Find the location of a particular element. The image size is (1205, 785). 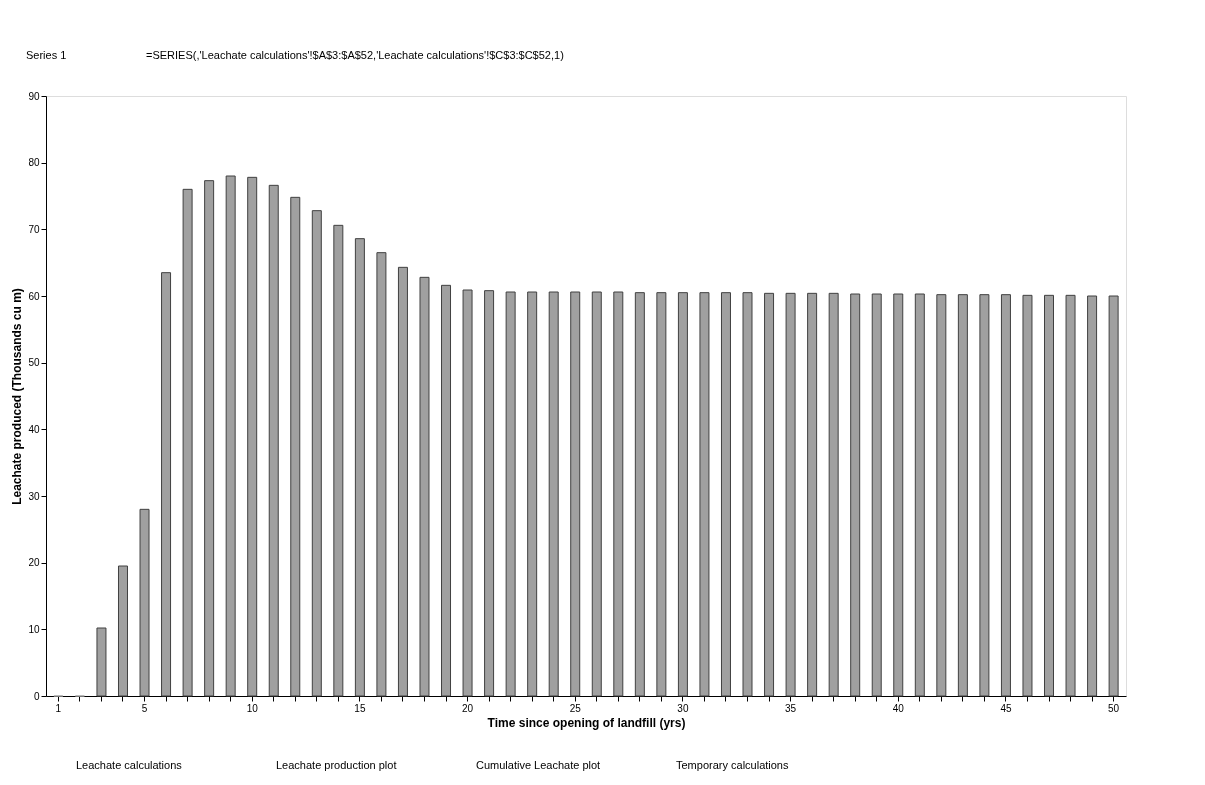

x-tick-label: 45 is located at coordinates (1006, 708).